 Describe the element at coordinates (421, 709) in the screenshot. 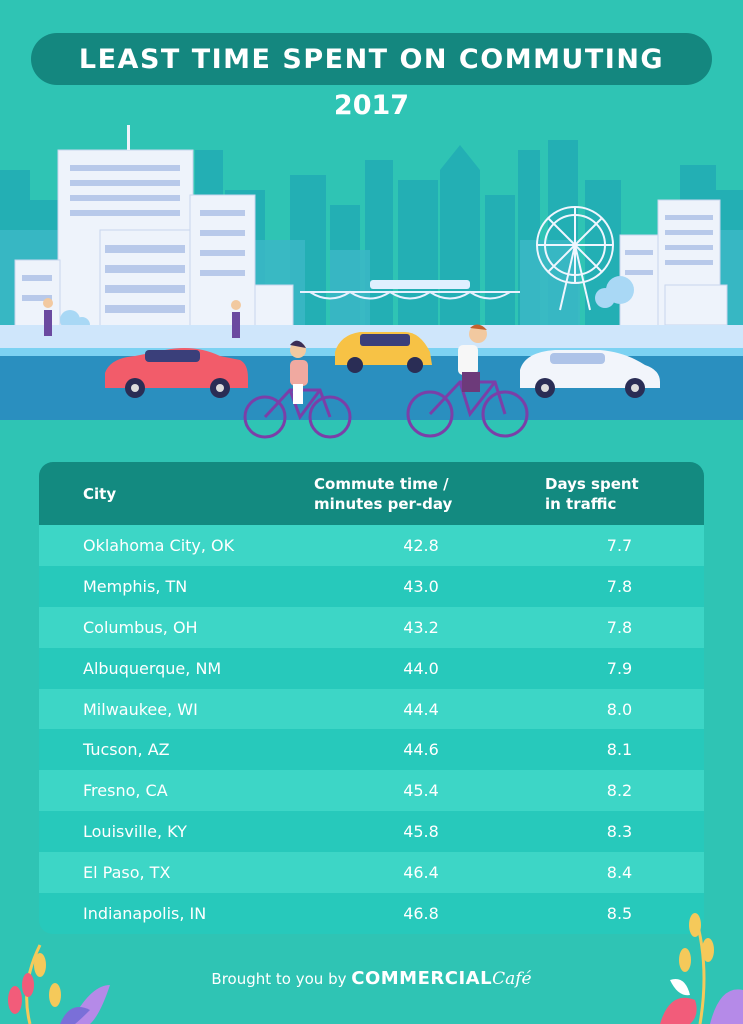

I see `cell-commute: 44.4` at that location.